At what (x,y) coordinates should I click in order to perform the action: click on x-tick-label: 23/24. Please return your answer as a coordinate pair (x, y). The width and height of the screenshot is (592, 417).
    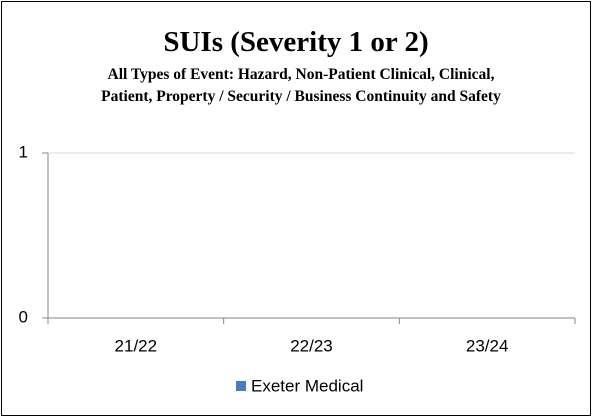
    Looking at the image, I should click on (487, 345).